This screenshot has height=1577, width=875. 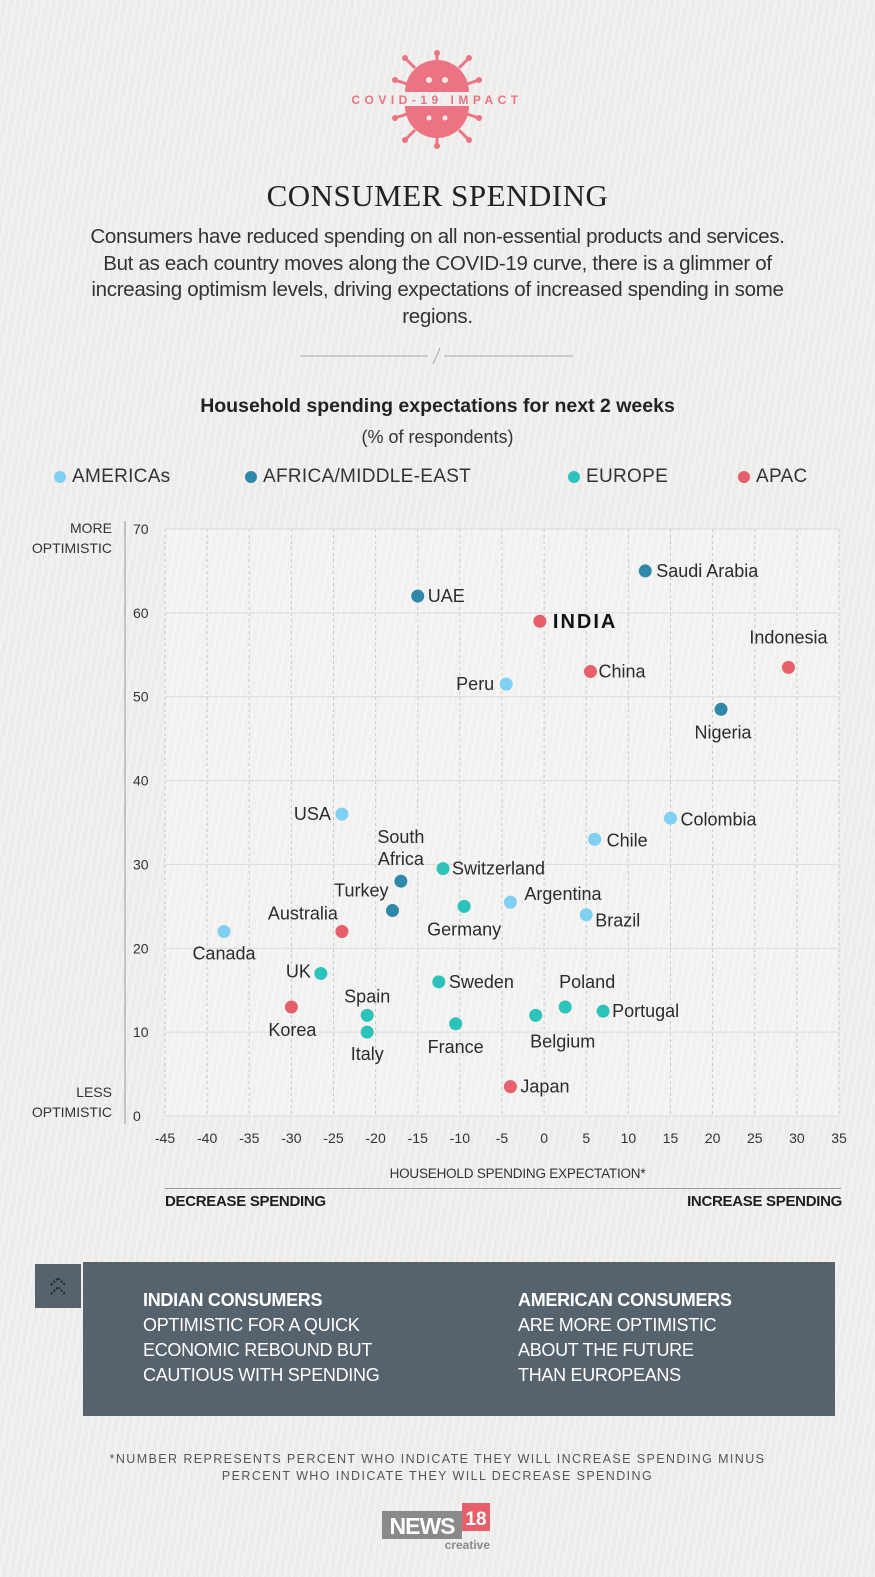 What do you see at coordinates (618, 477) in the screenshot?
I see `legend-europe: EUROPE` at bounding box center [618, 477].